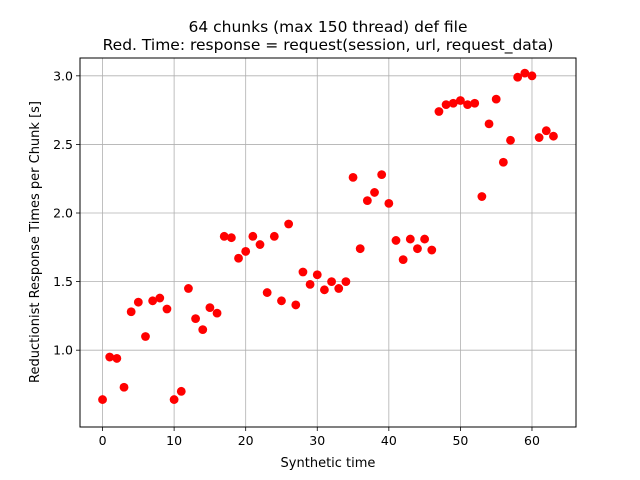 This screenshot has height=480, width=640. I want to click on x-tick-label: 20, so click(246, 440).